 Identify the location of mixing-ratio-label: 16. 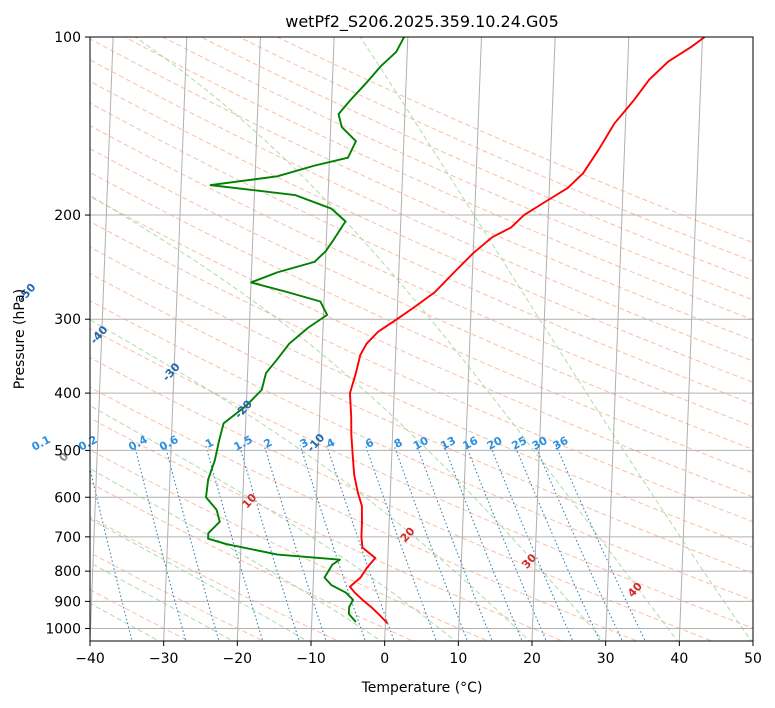
(471, 443).